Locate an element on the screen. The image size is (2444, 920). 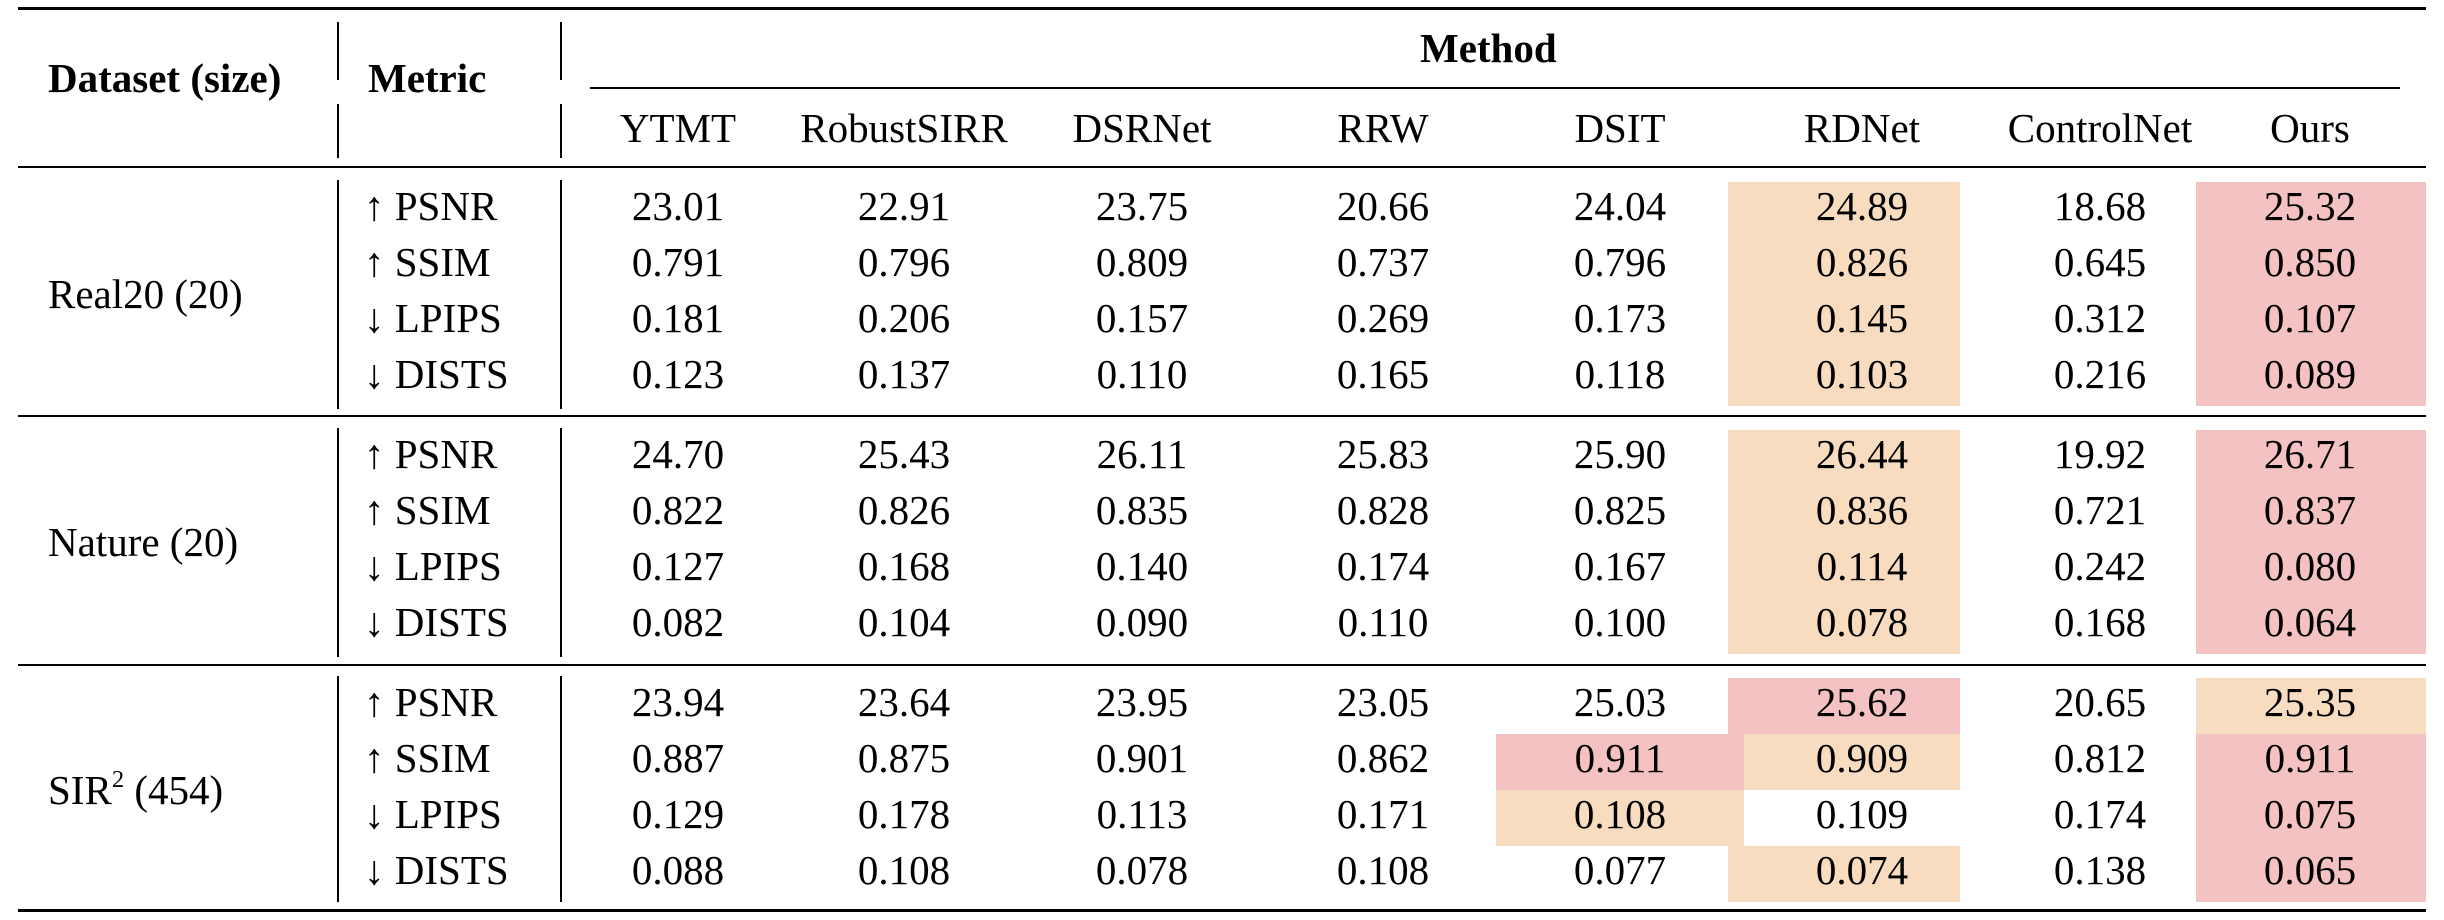
metric-label: ↓ DISTS is located at coordinates (436, 622).